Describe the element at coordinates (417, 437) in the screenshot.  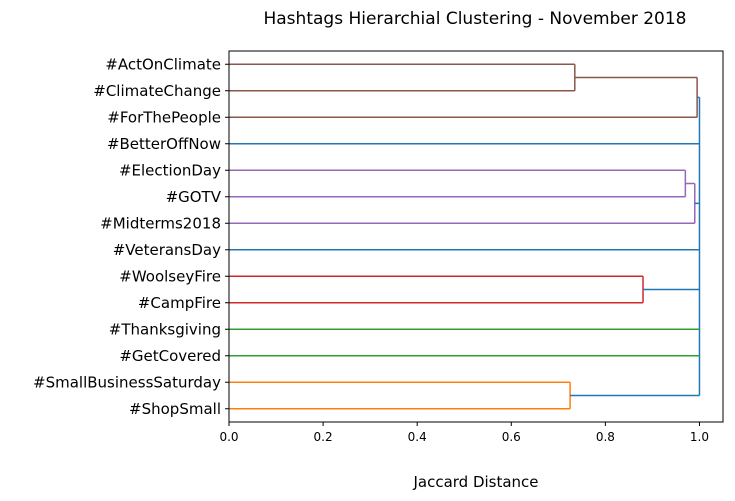
I see `x-tick-label: 0.4` at that location.